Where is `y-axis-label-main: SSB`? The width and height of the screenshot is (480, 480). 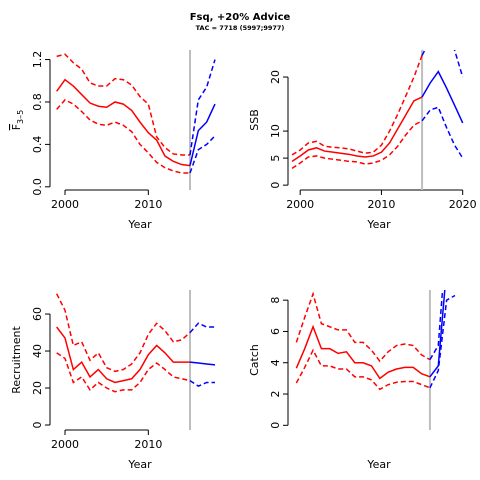 y-axis-label-main: SSB is located at coordinates (254, 120).